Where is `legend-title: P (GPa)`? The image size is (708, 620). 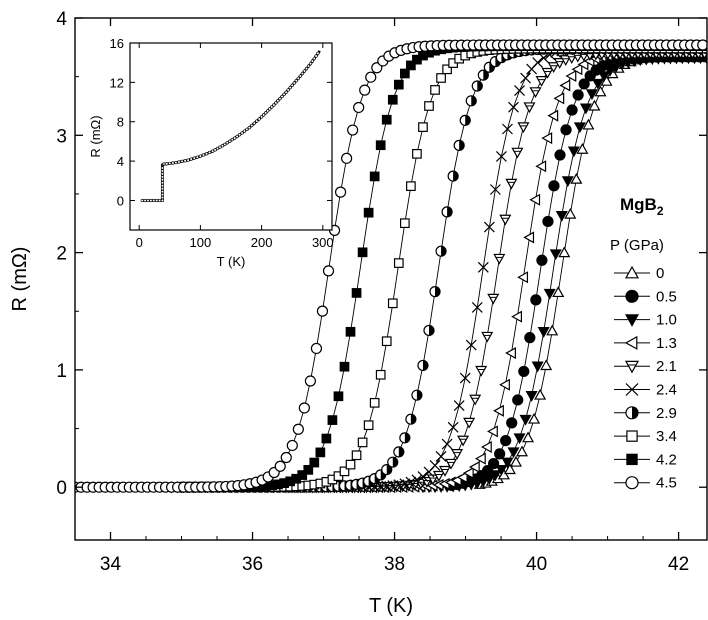
legend-title: P (GPa) is located at coordinates (637, 245).